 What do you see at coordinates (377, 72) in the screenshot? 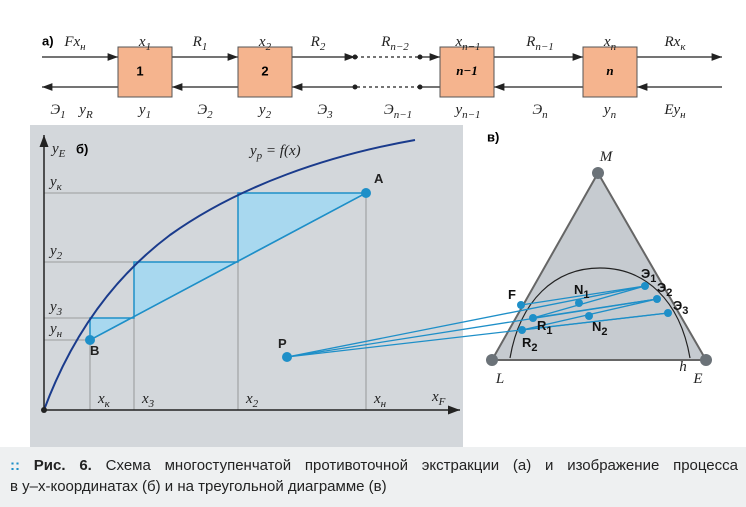
I see `stage-boxes` at bounding box center [377, 72].